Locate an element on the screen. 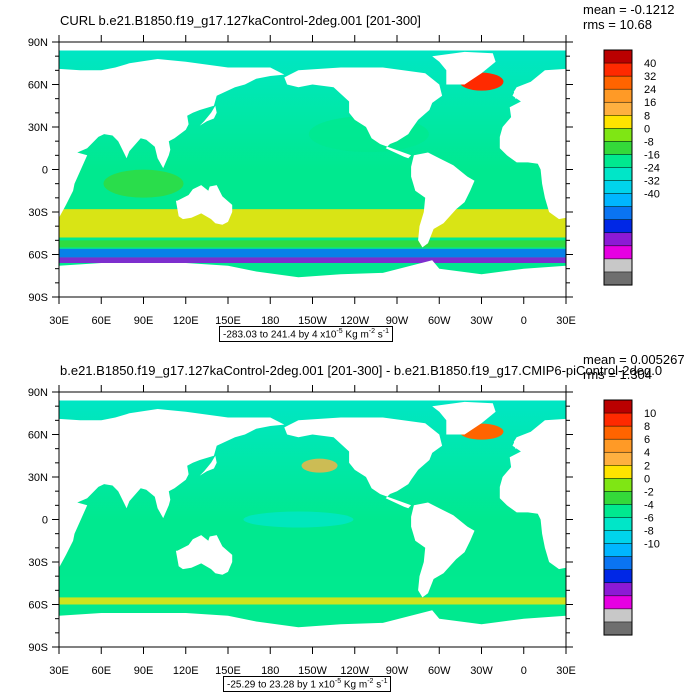 This screenshot has height=700, width=700. colorbar-label: 10 is located at coordinates (650, 414).